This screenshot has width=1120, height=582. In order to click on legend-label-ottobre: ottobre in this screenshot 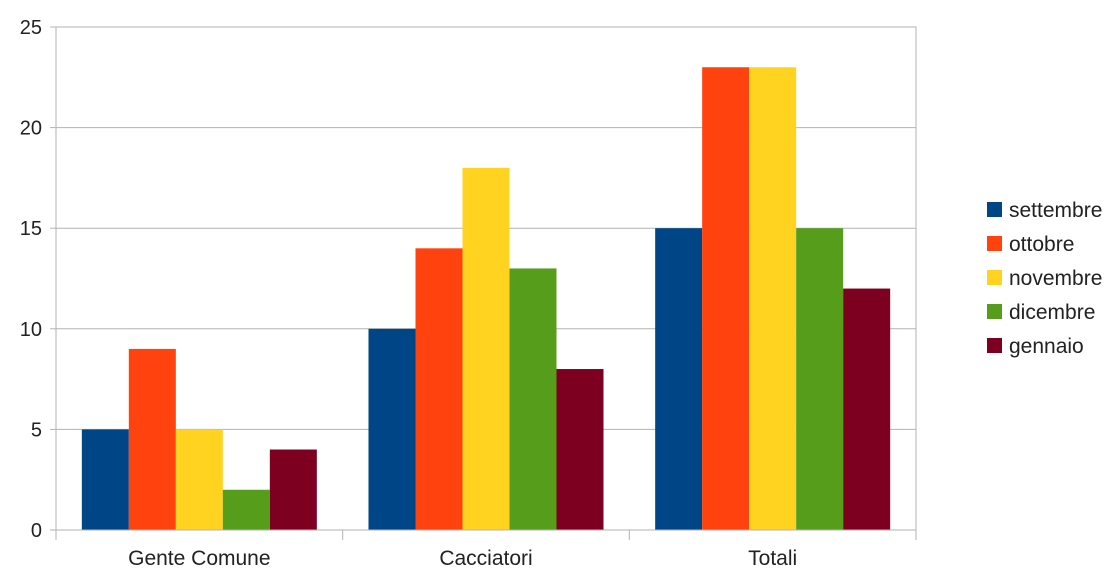, I will do `click(1041, 244)`.